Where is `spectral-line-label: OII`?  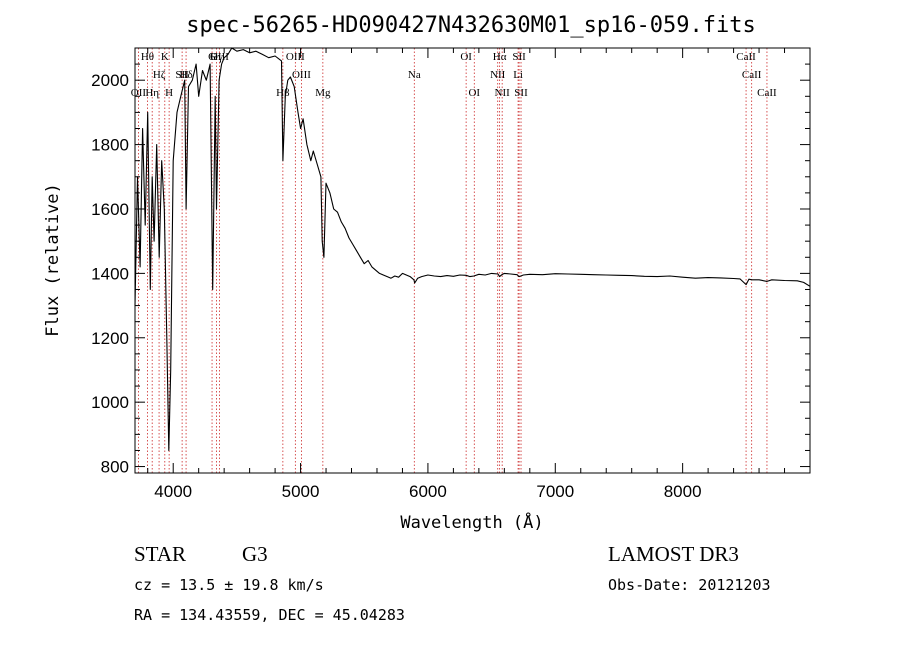 spectral-line-label: OII is located at coordinates (139, 93).